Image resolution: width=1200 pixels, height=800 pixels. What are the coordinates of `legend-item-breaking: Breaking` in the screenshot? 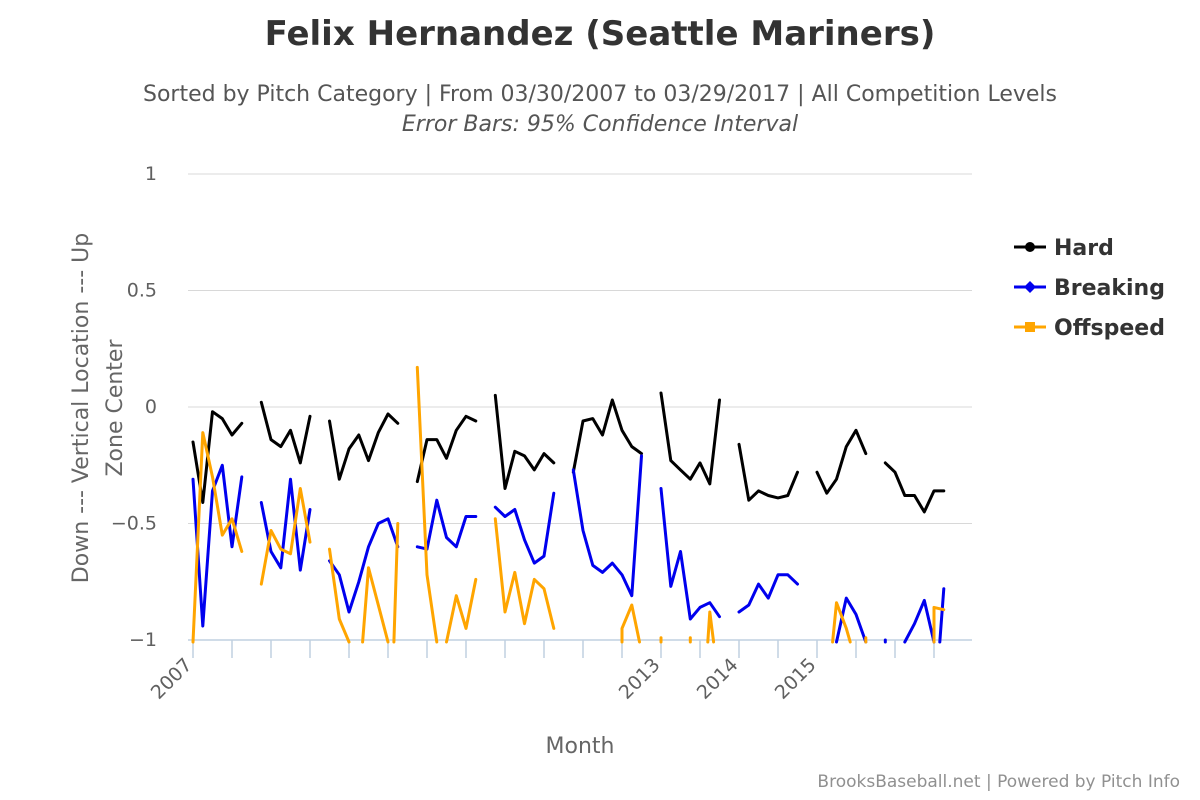 It's located at (1089, 288).